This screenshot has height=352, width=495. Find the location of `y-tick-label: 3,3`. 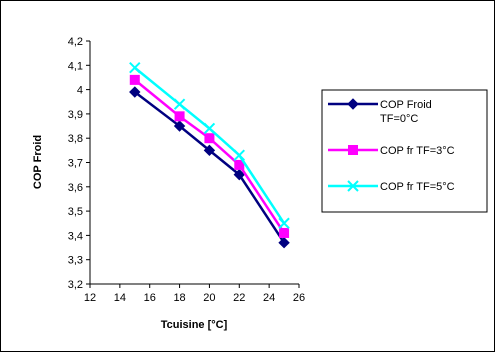

y-tick-label: 3,3 is located at coordinates (75, 261).